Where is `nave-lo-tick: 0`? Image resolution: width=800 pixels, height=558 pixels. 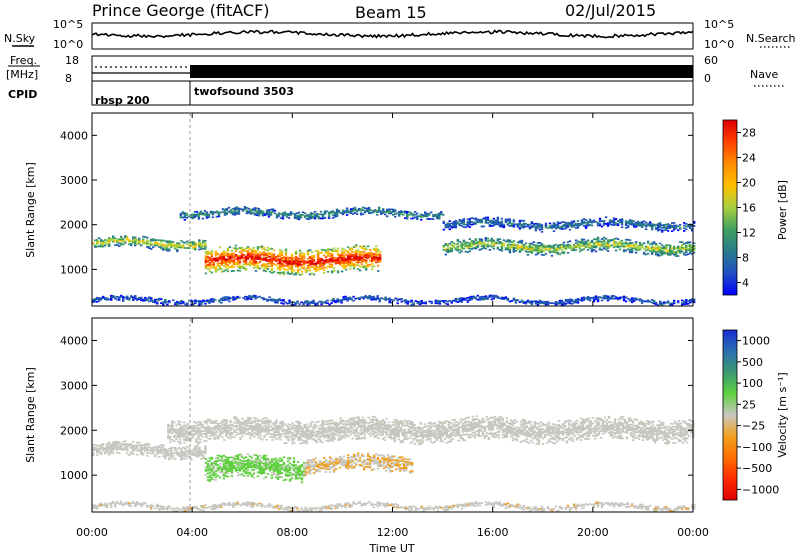
nave-lo-tick: 0 is located at coordinates (707, 78).